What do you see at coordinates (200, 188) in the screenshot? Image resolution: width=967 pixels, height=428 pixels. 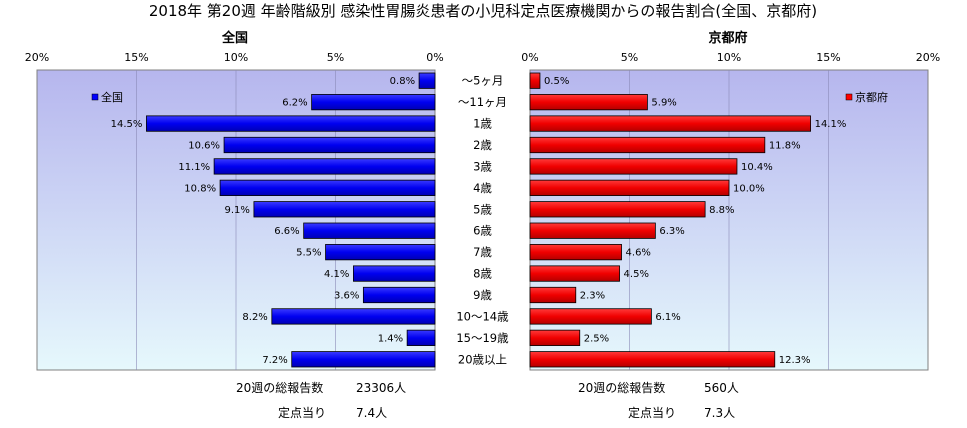 I see `national-data-label: 10.8%` at bounding box center [200, 188].